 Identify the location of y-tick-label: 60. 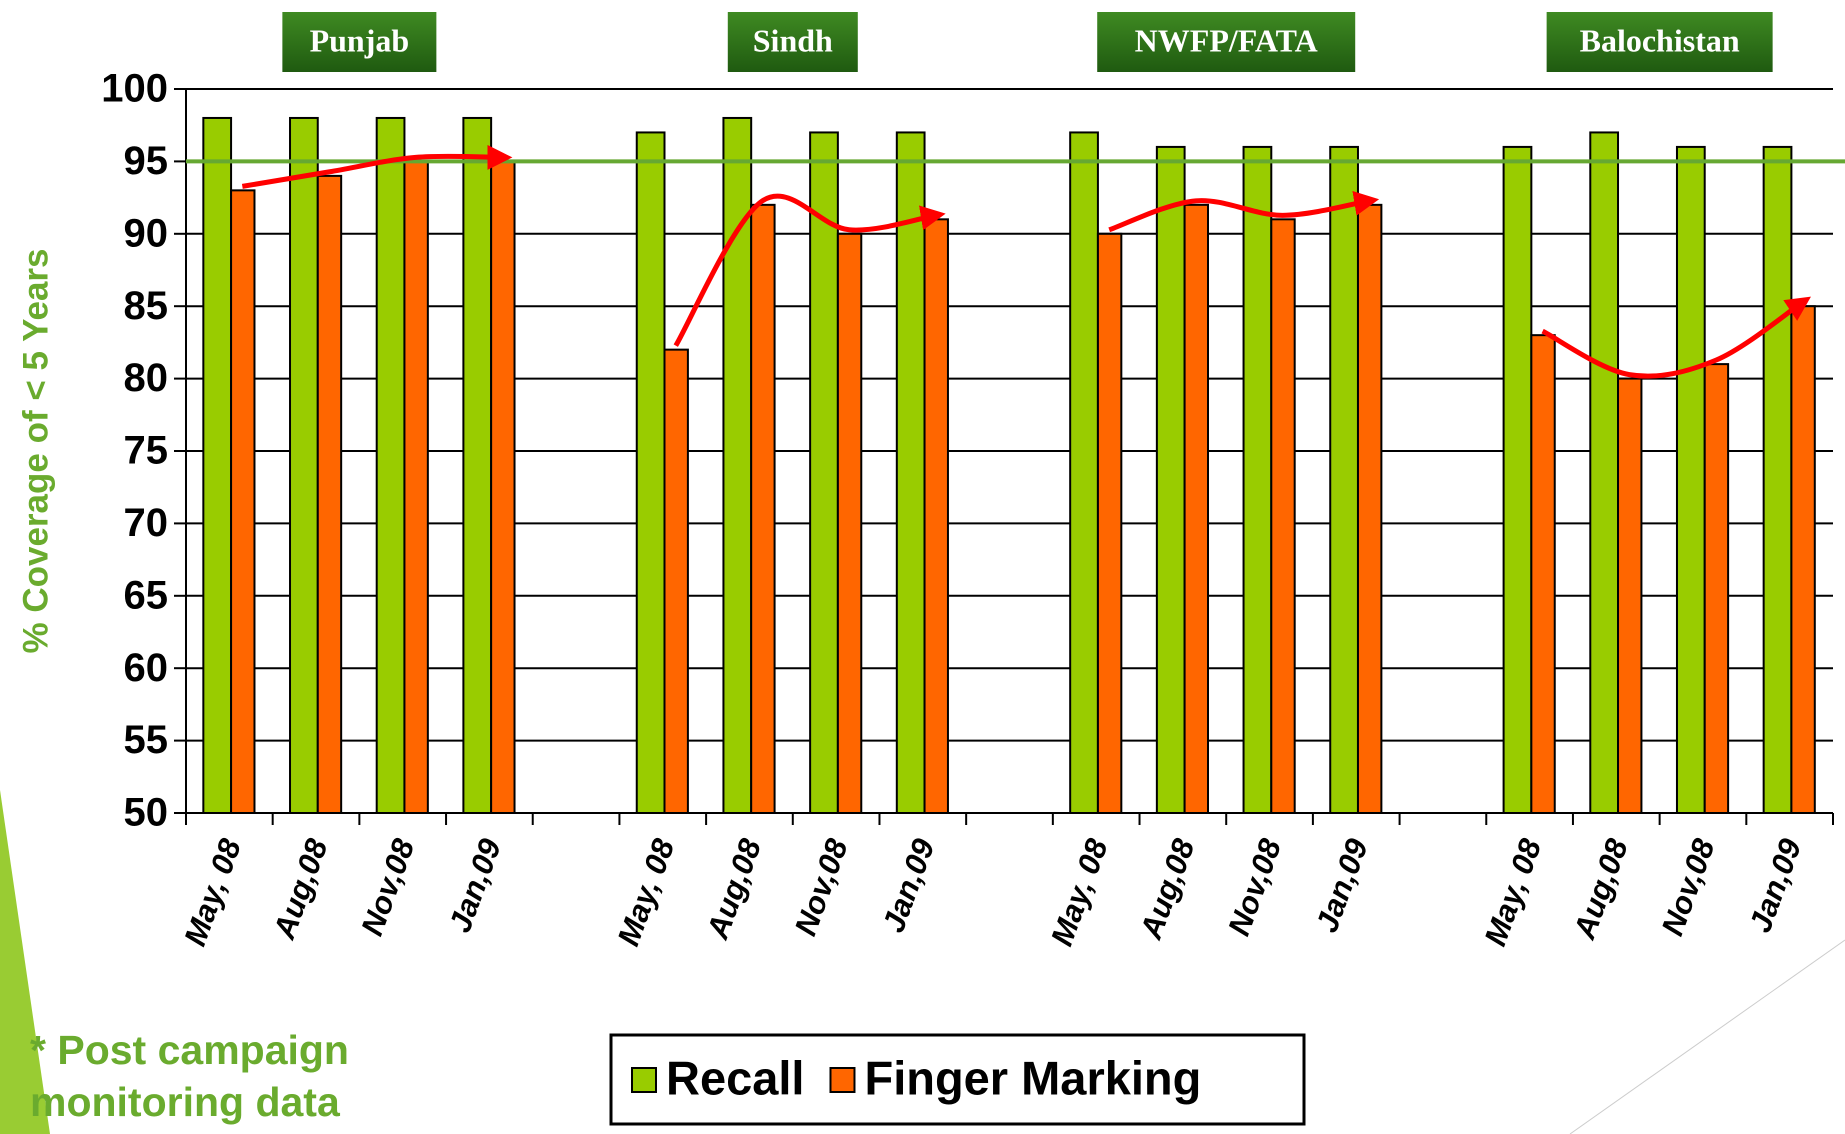
(146, 668).